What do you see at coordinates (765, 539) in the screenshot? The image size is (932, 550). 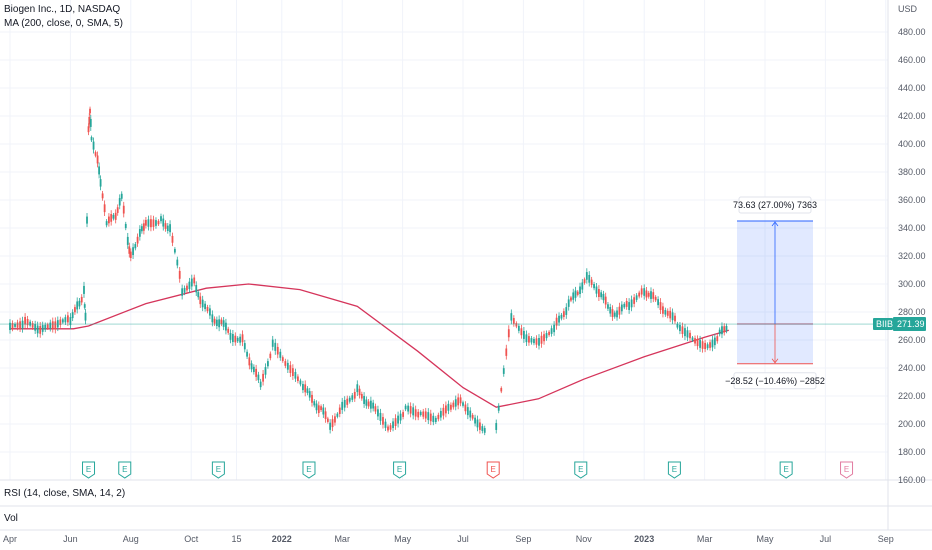 I see `time-tick-label: May` at bounding box center [765, 539].